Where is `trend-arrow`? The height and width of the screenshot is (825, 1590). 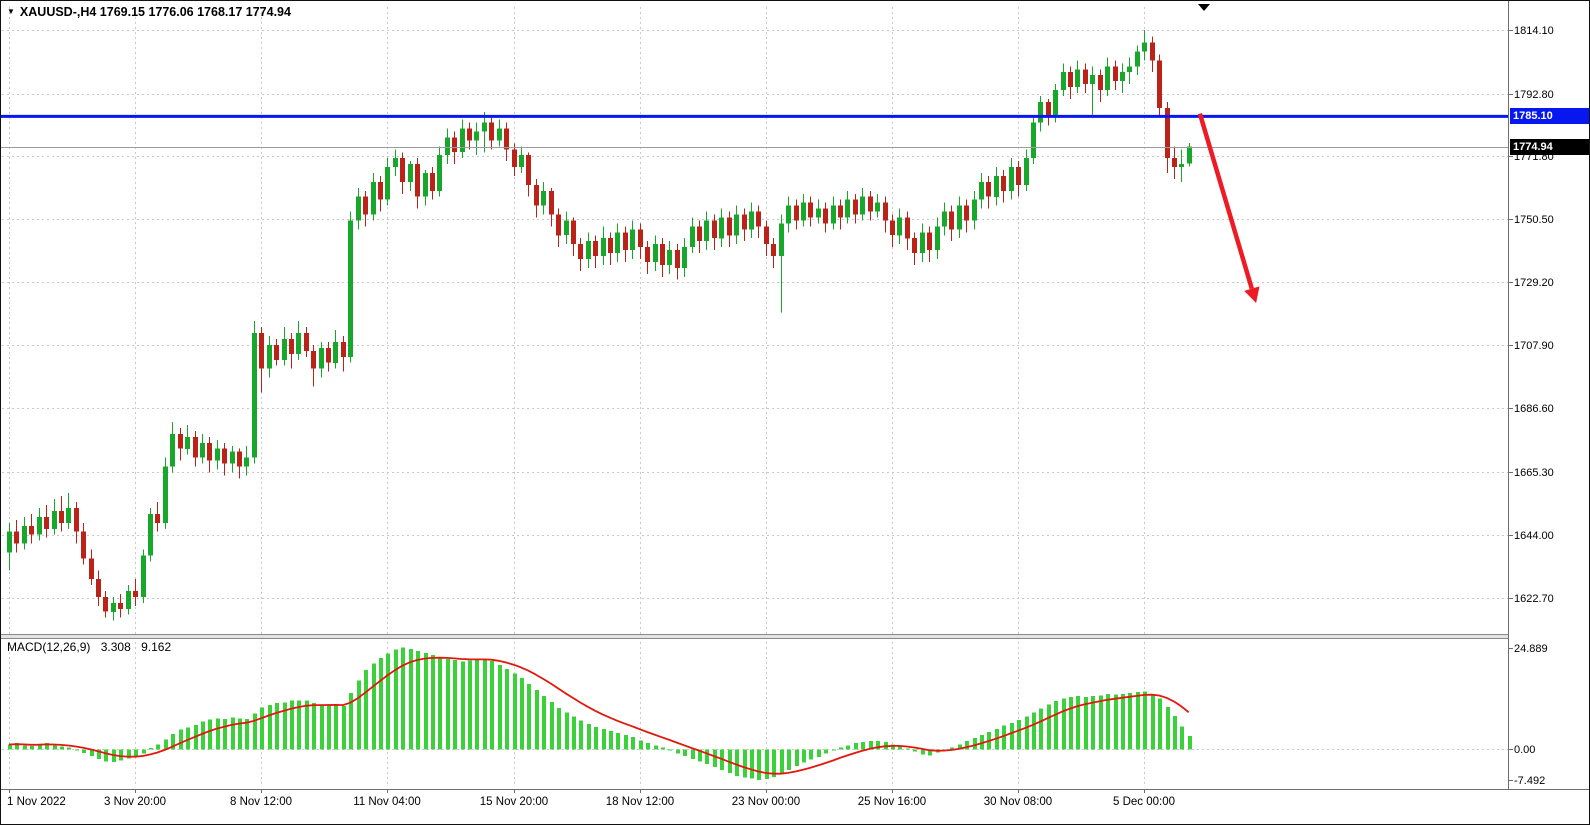
trend-arrow is located at coordinates (1228, 208).